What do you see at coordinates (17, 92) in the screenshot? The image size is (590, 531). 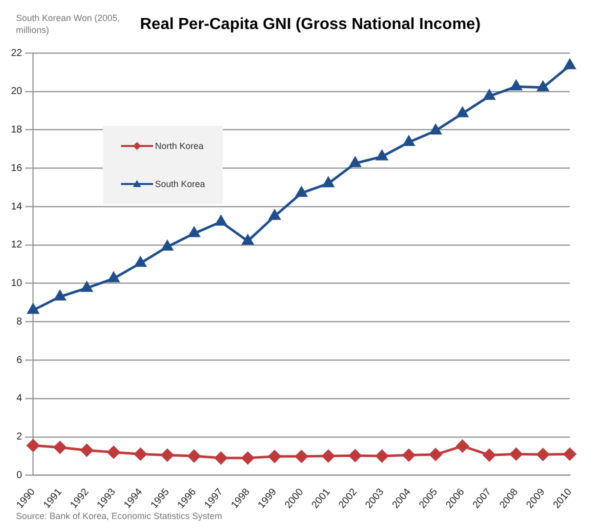 I see `y-tick-label: 20` at bounding box center [17, 92].